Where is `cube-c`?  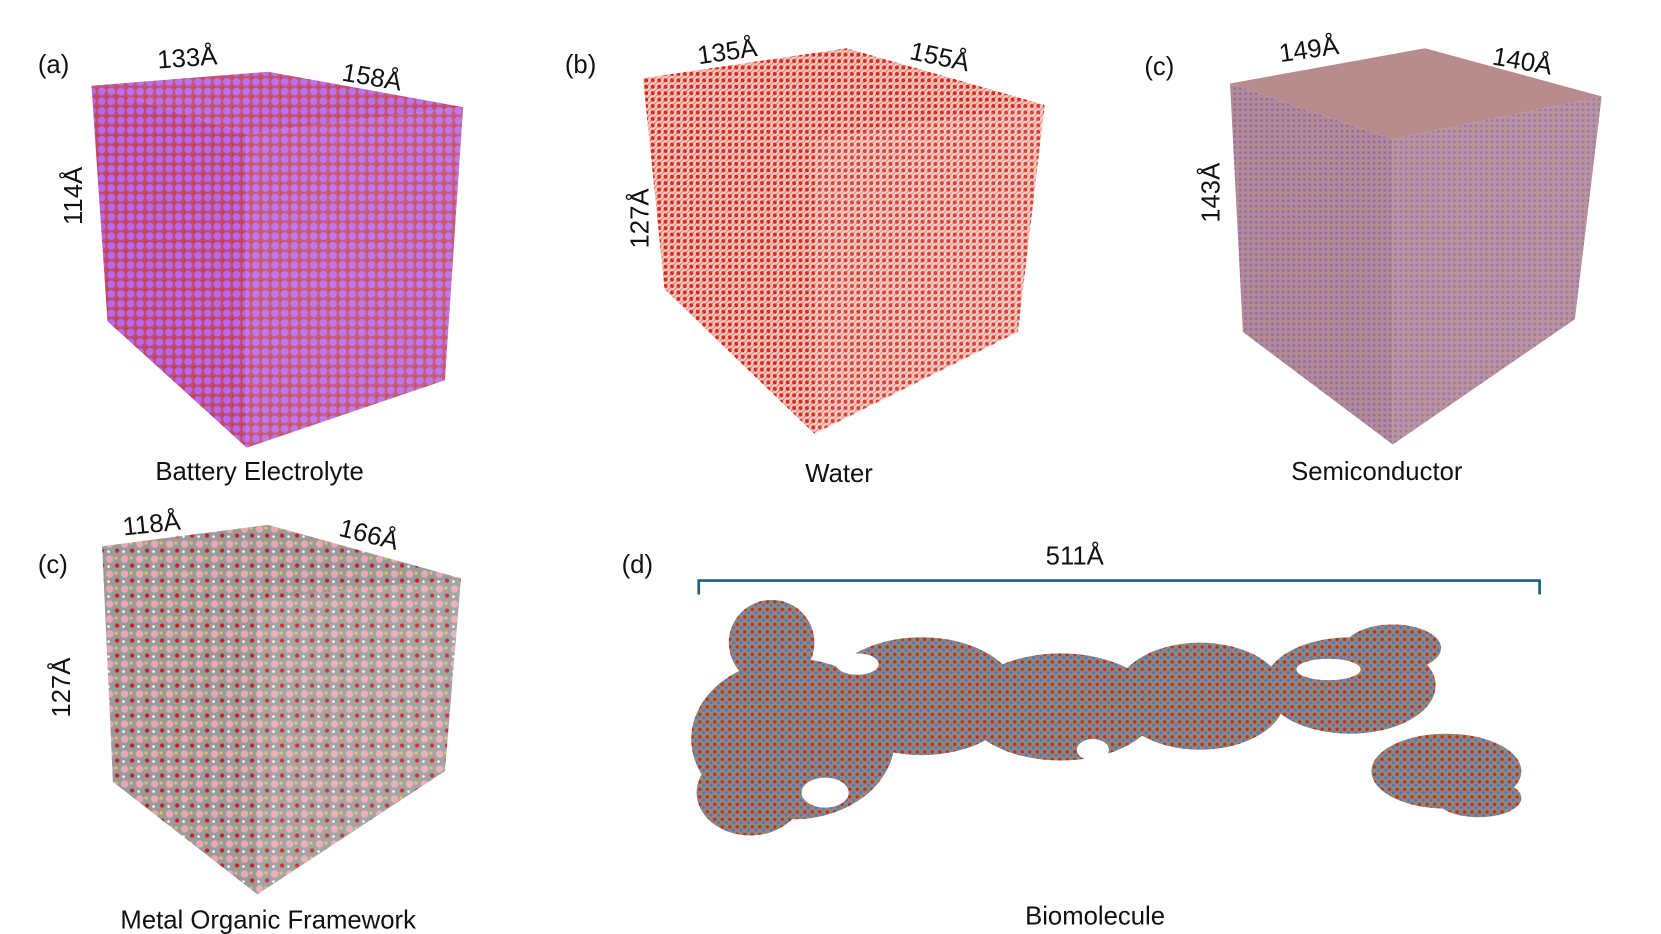
cube-c is located at coordinates (1416, 246).